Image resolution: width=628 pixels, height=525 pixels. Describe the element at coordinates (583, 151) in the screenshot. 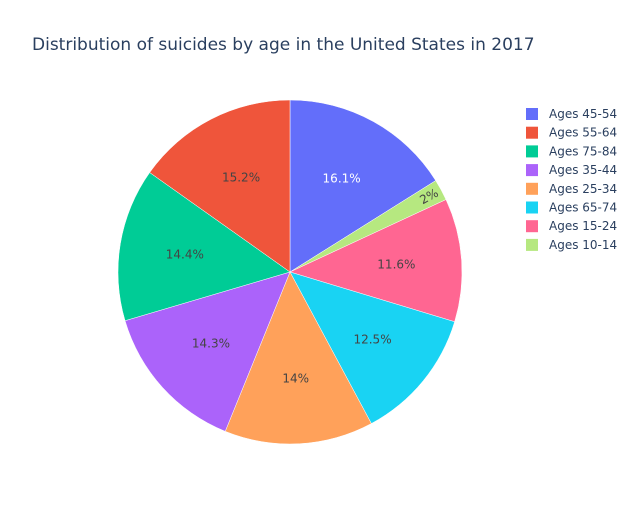

I see `legend-label: Ages 75-84` at that location.